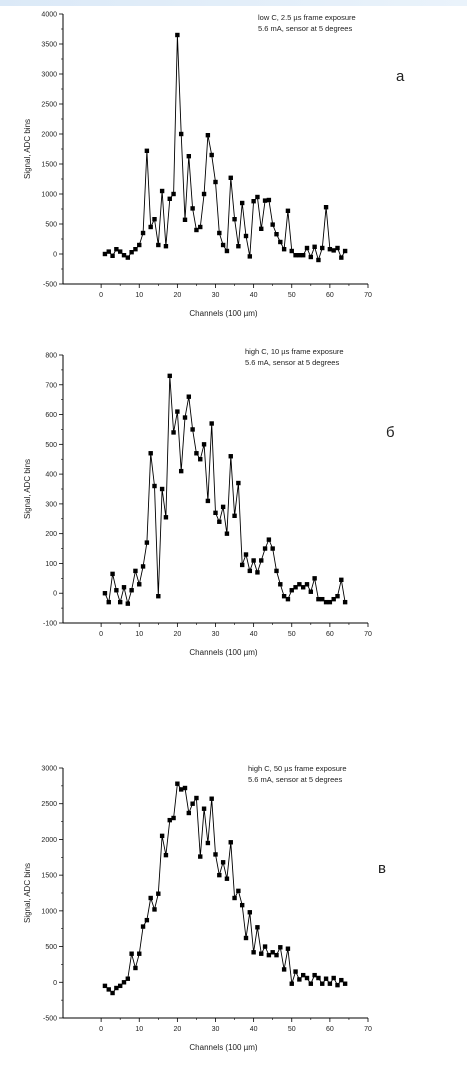 Image resolution: width=467 pixels, height=1074 pixels. I want to click on x-tick-label: 40, so click(254, 634).